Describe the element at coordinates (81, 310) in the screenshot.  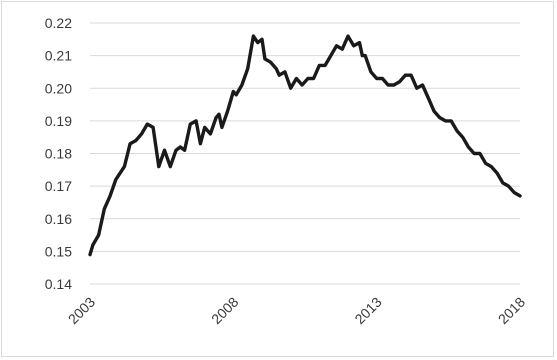
I see `x-tick-label: 2003` at that location.